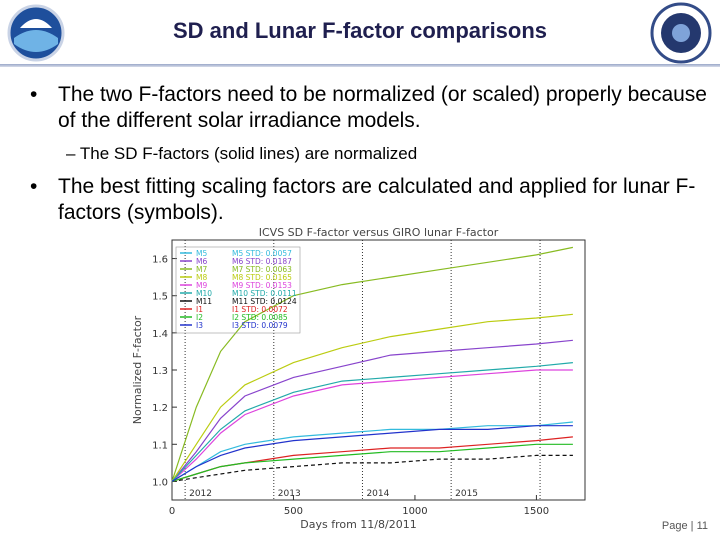  Describe the element at coordinates (358, 524) in the screenshot. I see `x-axis-label: Days from 11/8/2011` at that location.